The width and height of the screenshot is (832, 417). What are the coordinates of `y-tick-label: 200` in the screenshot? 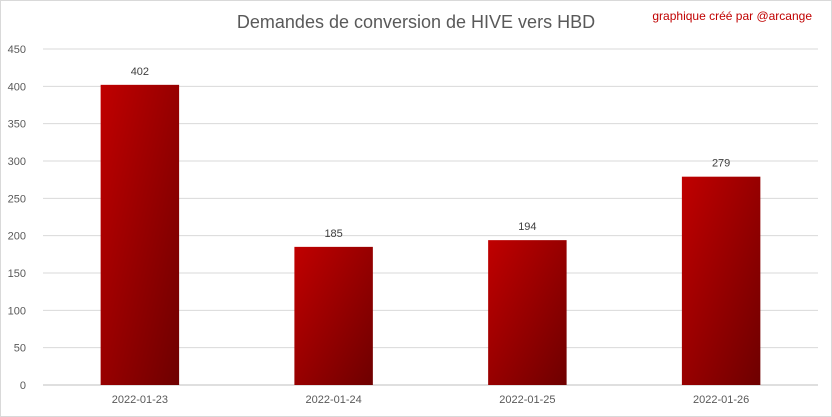 It's located at (17, 237).